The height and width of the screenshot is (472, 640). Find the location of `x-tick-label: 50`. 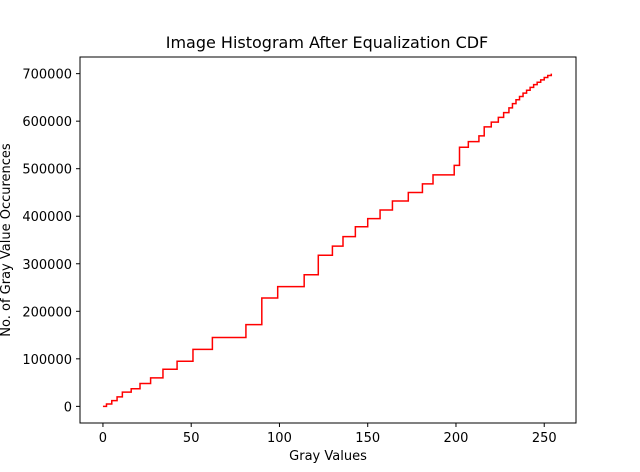

x-tick-label: 50 is located at coordinates (191, 438).